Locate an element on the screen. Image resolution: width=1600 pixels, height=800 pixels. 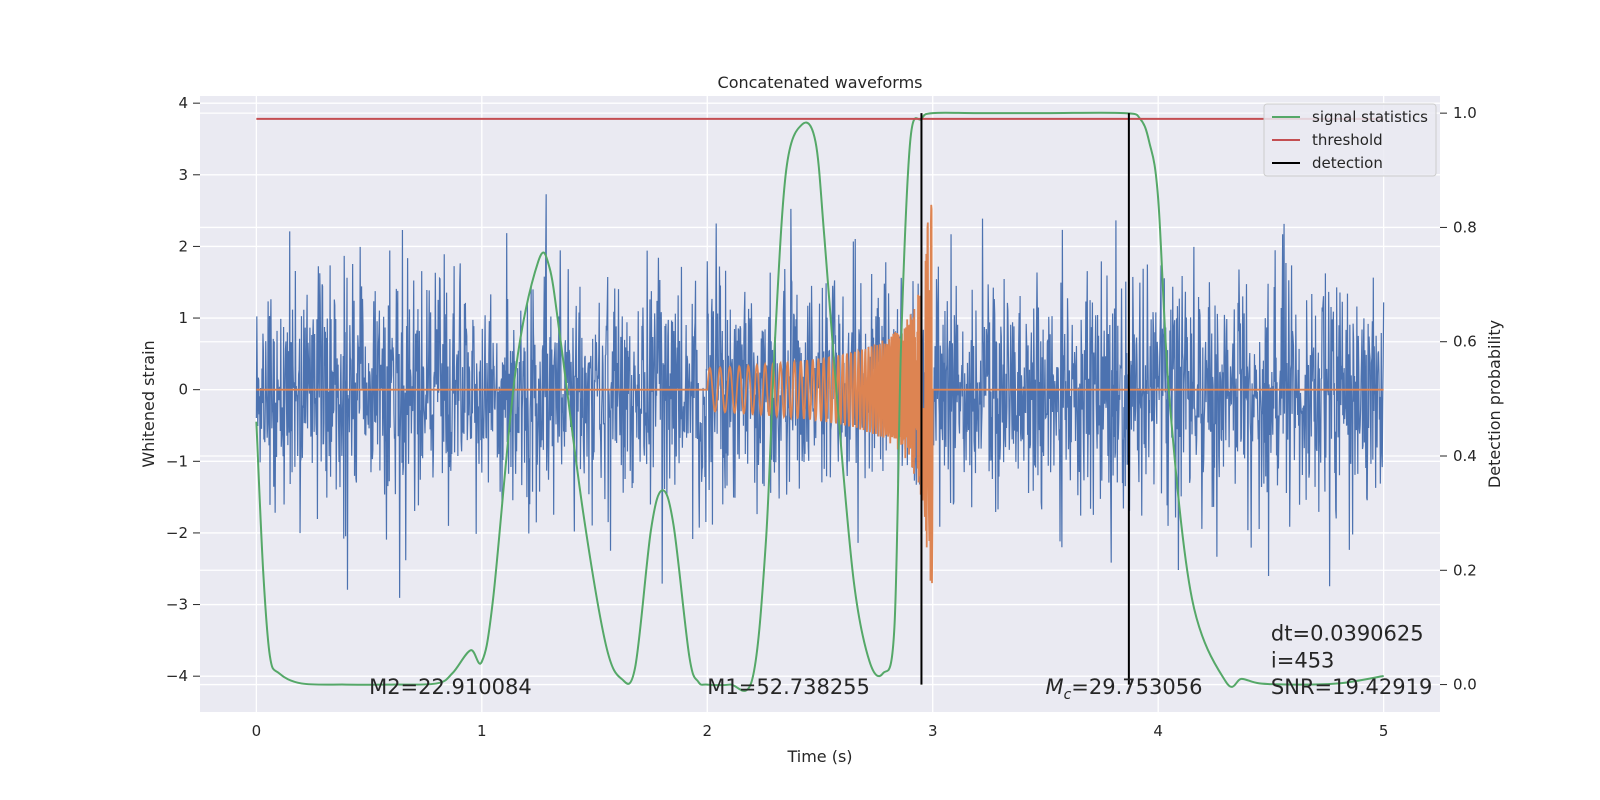
x-tick-label: 4 is located at coordinates (1158, 731).